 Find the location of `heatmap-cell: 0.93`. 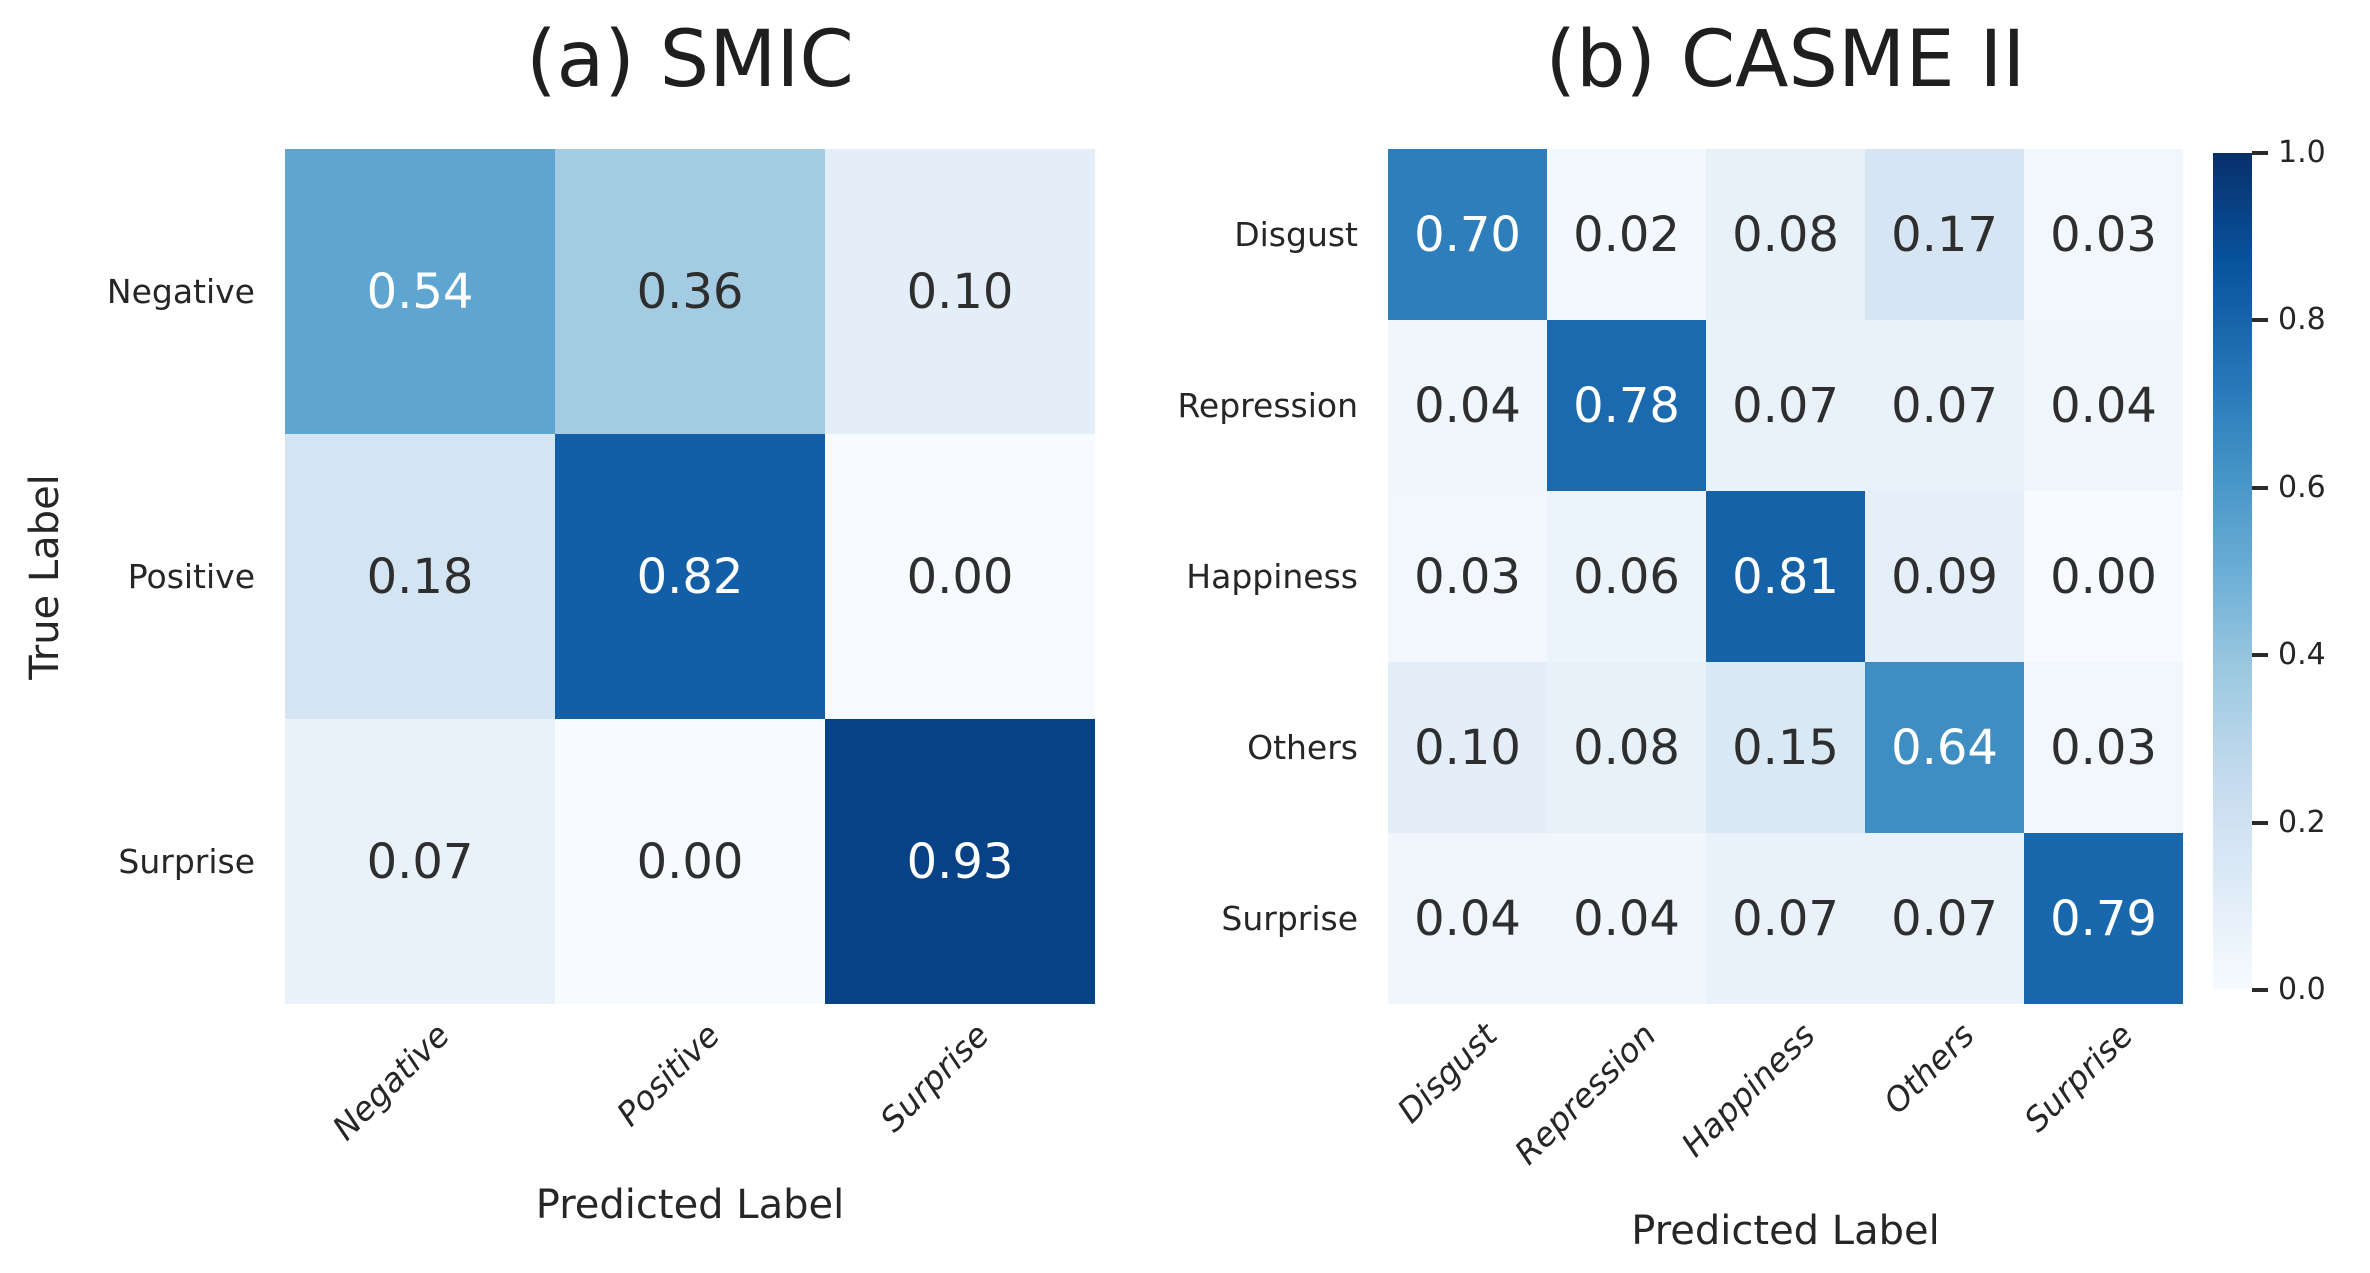

heatmap-cell: 0.93 is located at coordinates (960, 861).